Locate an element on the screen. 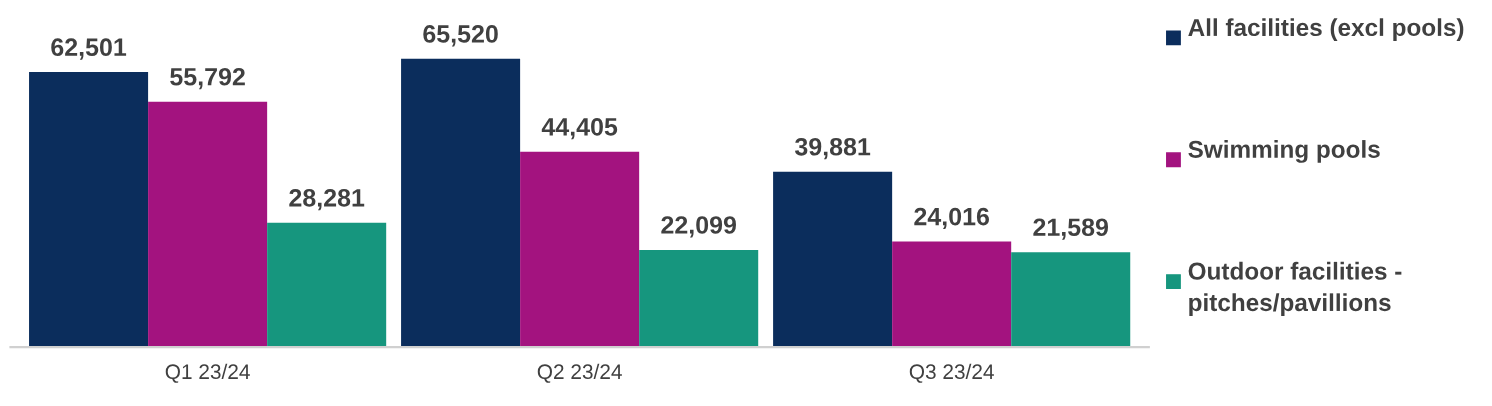  data-label: 55,792 is located at coordinates (207, 78).